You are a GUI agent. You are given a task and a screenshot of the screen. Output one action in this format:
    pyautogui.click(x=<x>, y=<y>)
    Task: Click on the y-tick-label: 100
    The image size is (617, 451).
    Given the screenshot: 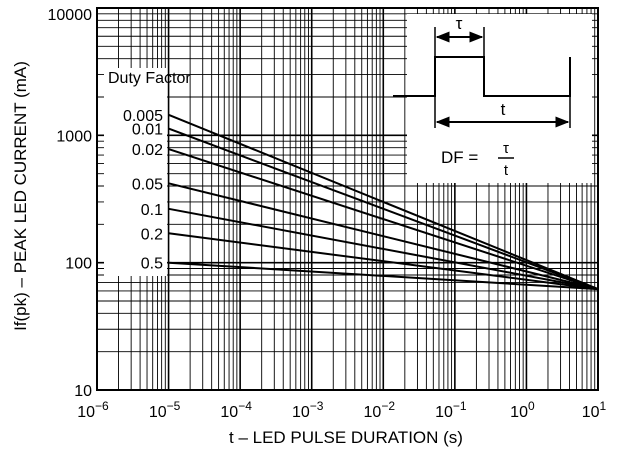 What is the action you would take?
    pyautogui.click(x=78, y=264)
    